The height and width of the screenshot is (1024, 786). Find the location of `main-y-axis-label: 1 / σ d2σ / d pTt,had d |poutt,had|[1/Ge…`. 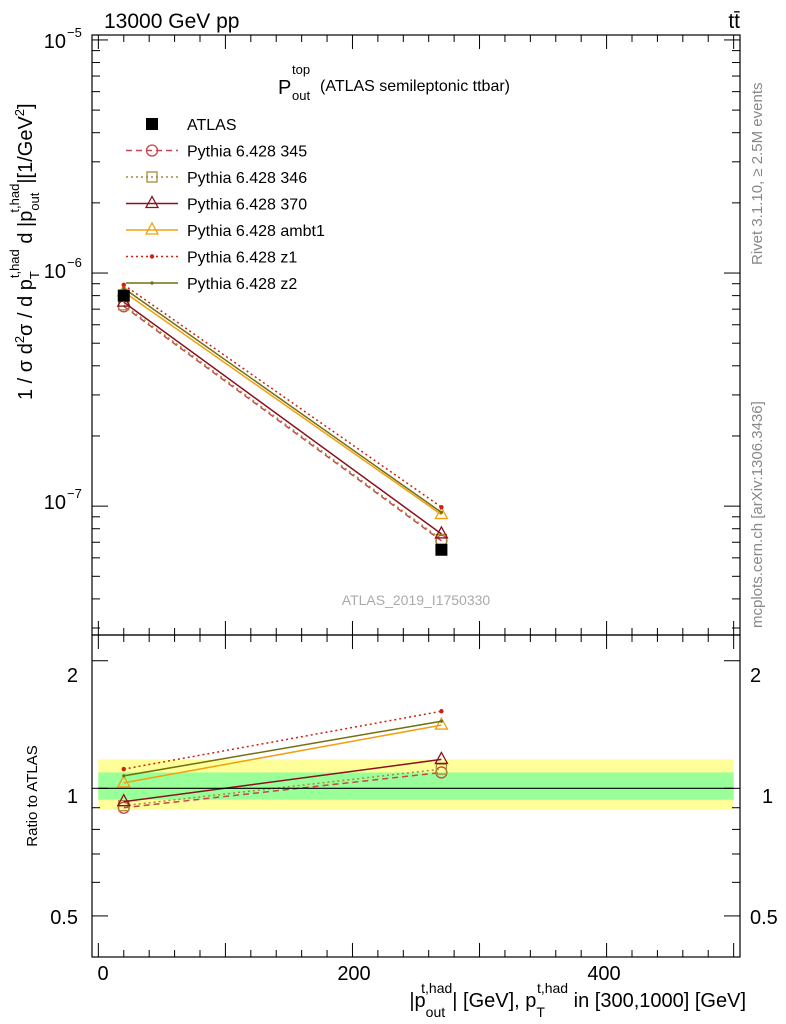

main-y-axis-label: 1 / σ d2σ / d pTt,had d |poutt,had|[1/Ge… is located at coordinates (24, 251).